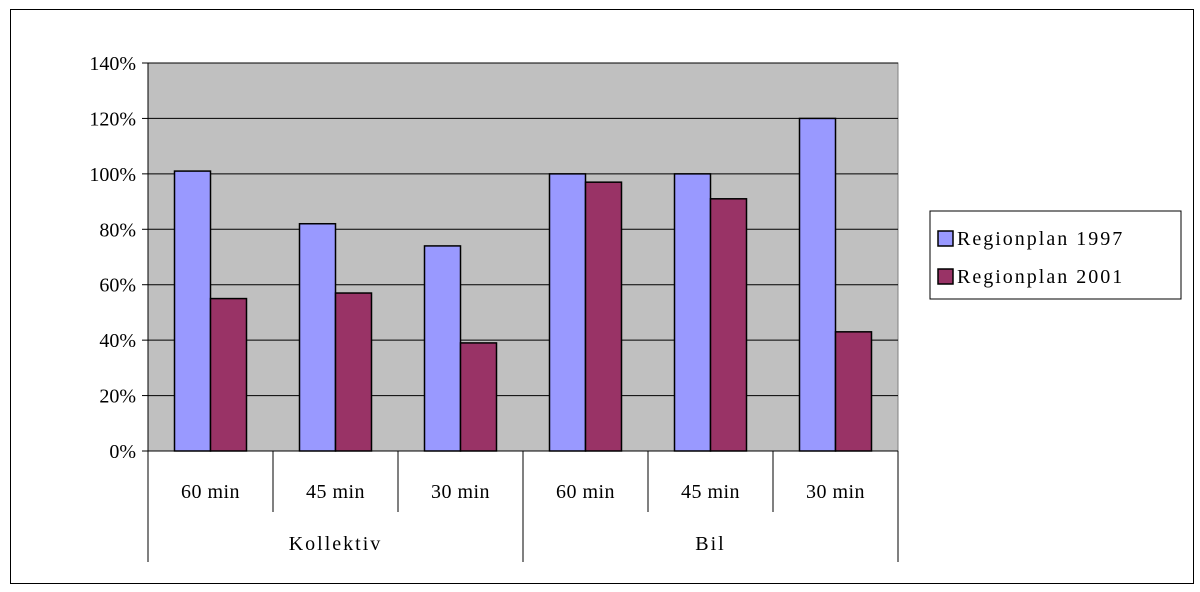 The height and width of the screenshot is (592, 1200). What do you see at coordinates (112, 119) in the screenshot?
I see `y-tick-label: 120%` at bounding box center [112, 119].